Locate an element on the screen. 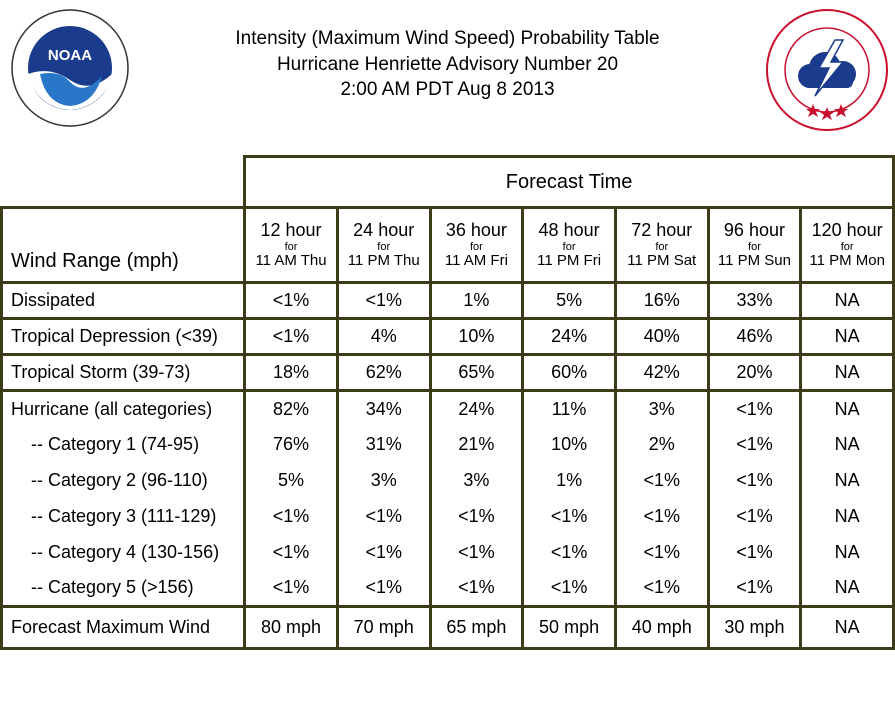 The width and height of the screenshot is (895, 716). table-cell: 62% is located at coordinates (383, 372).